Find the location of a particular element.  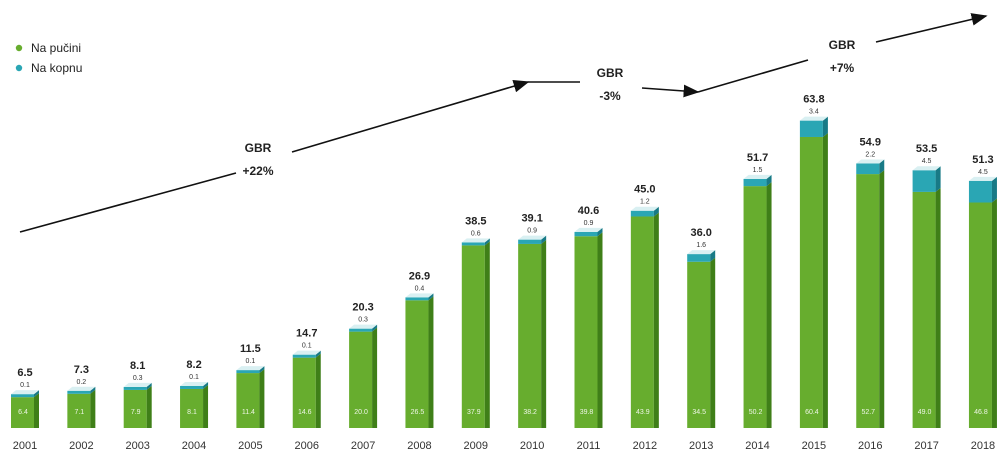

total-value-label: 63.8 is located at coordinates (813, 100).